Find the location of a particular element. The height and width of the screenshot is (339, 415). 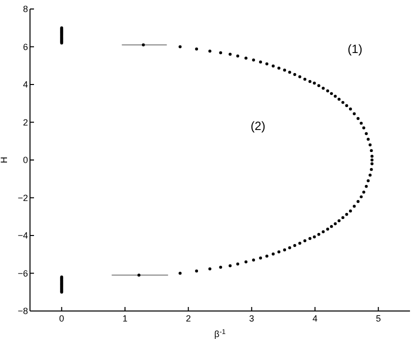

annotation: (2) is located at coordinates (258, 126).